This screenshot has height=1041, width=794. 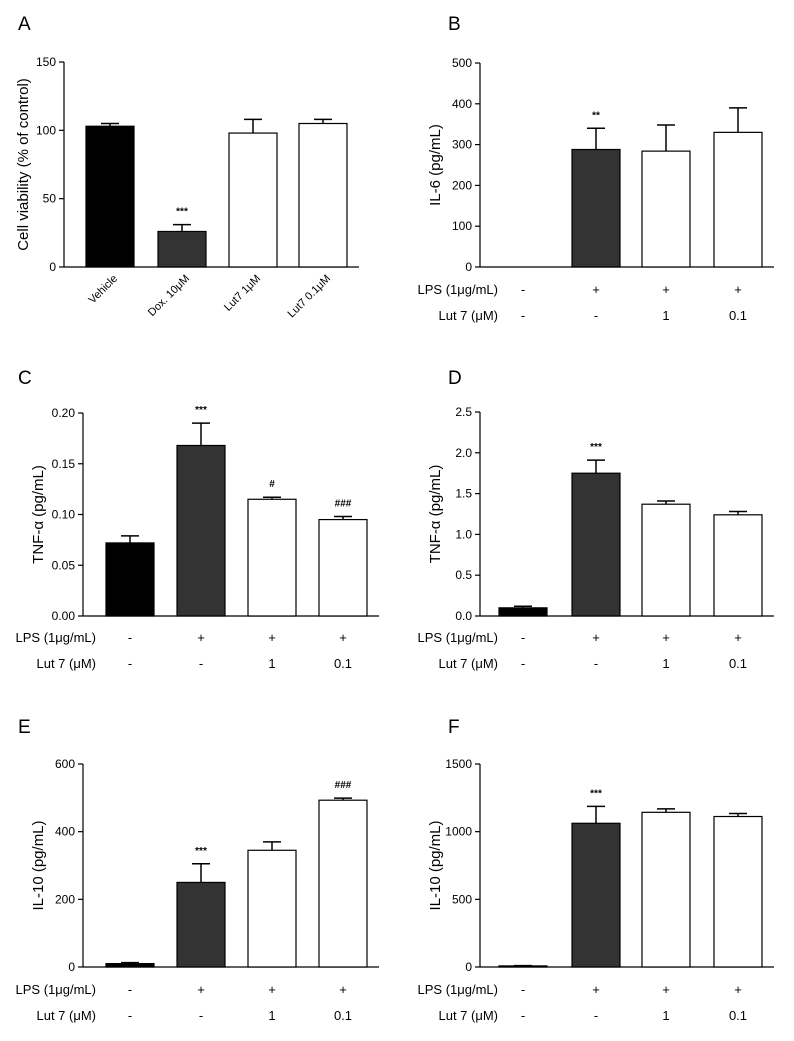 I want to click on panel-letter-f: F, so click(x=454, y=727).